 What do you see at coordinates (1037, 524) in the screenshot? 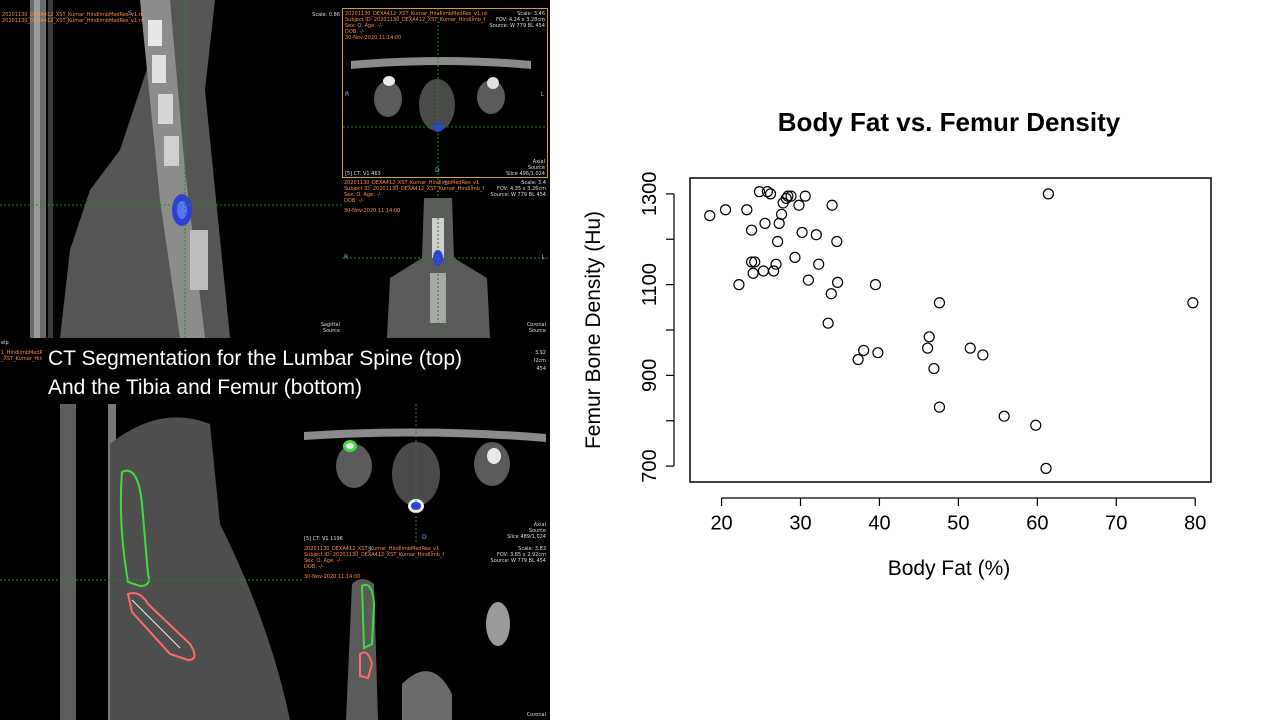
I see `x-tick-label: 60` at bounding box center [1037, 524].